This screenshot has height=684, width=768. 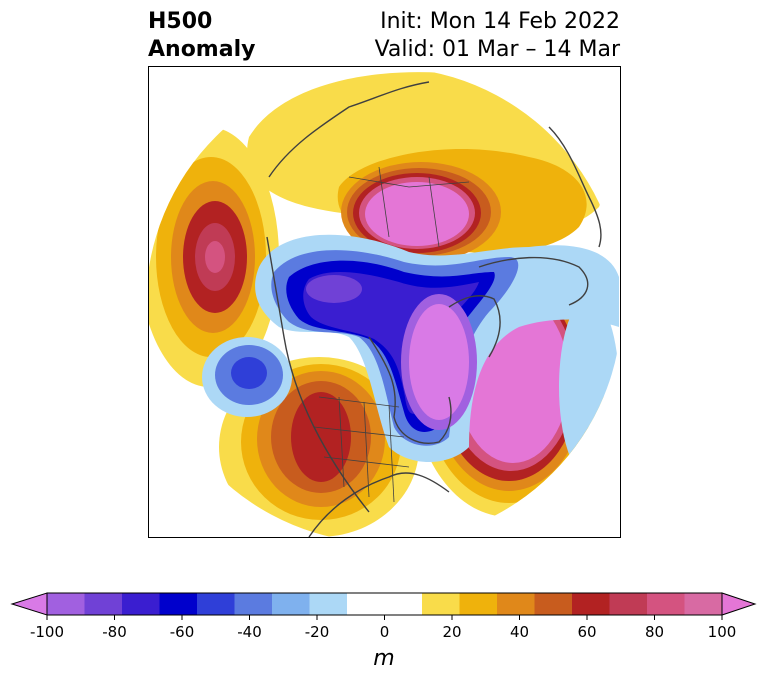 What do you see at coordinates (180, 21) in the screenshot?
I see `title-variable: H500` at bounding box center [180, 21].